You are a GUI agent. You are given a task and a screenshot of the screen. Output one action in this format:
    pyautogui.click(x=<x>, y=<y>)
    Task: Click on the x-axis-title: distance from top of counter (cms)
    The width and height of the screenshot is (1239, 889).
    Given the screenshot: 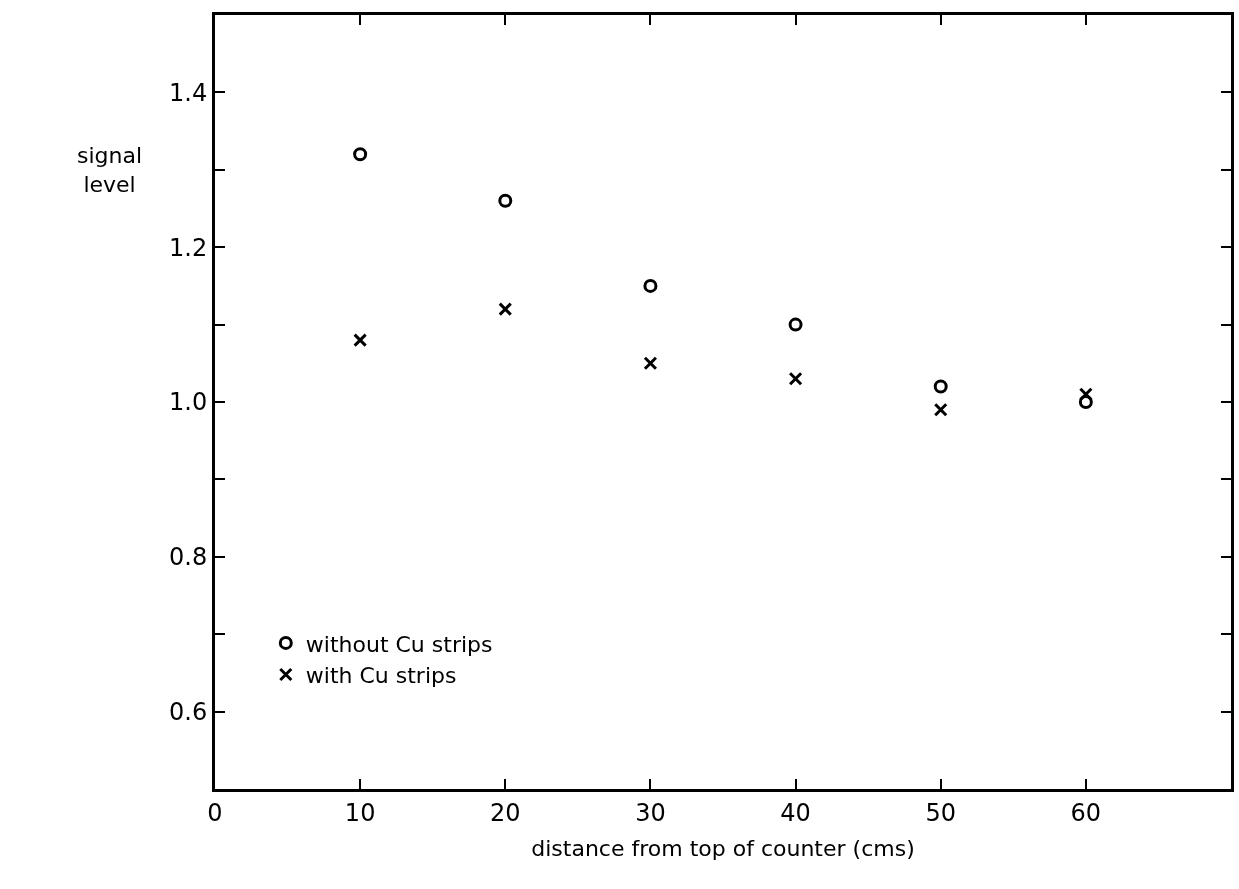 What is the action you would take?
    pyautogui.click(x=723, y=848)
    